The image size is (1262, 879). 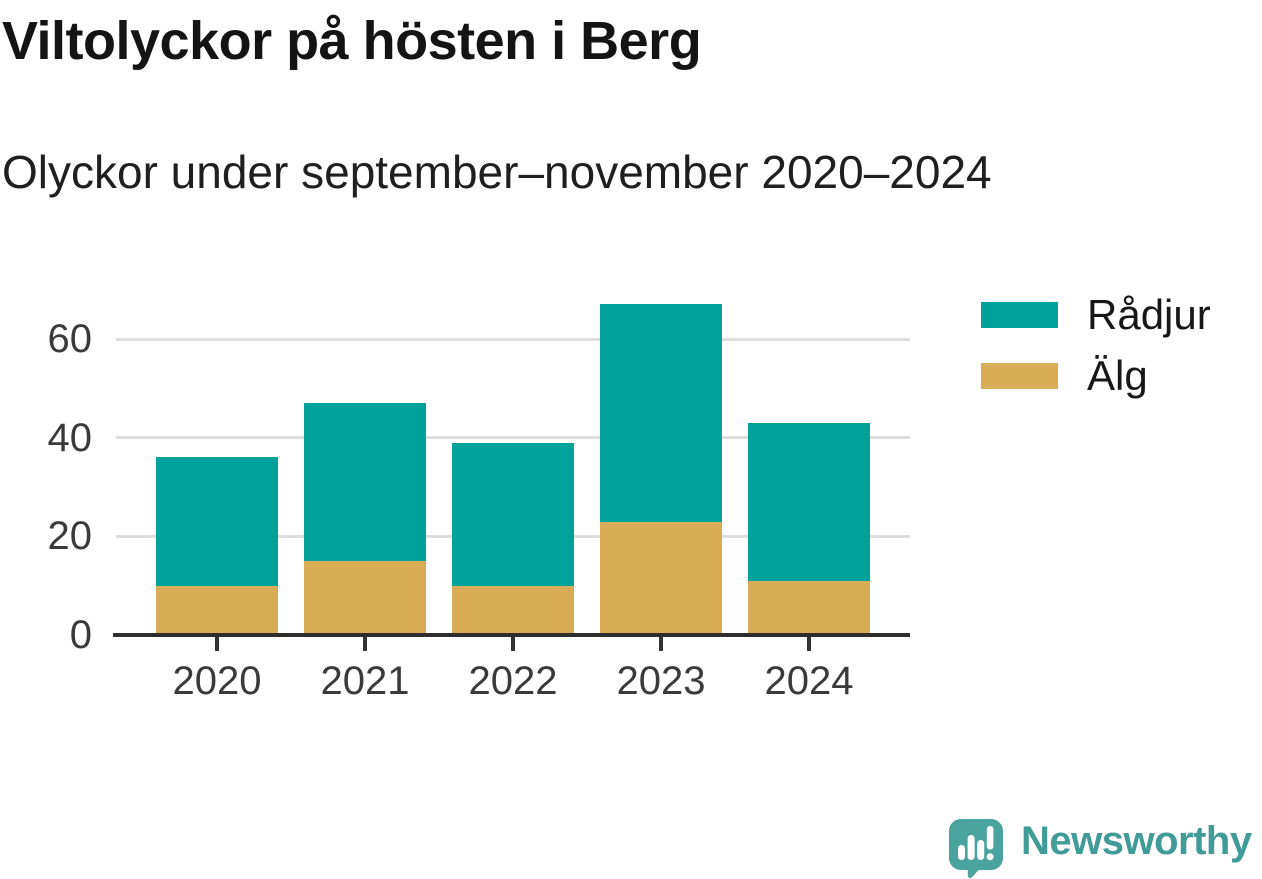 I want to click on bar-segment-älg-2020, so click(x=217, y=610).